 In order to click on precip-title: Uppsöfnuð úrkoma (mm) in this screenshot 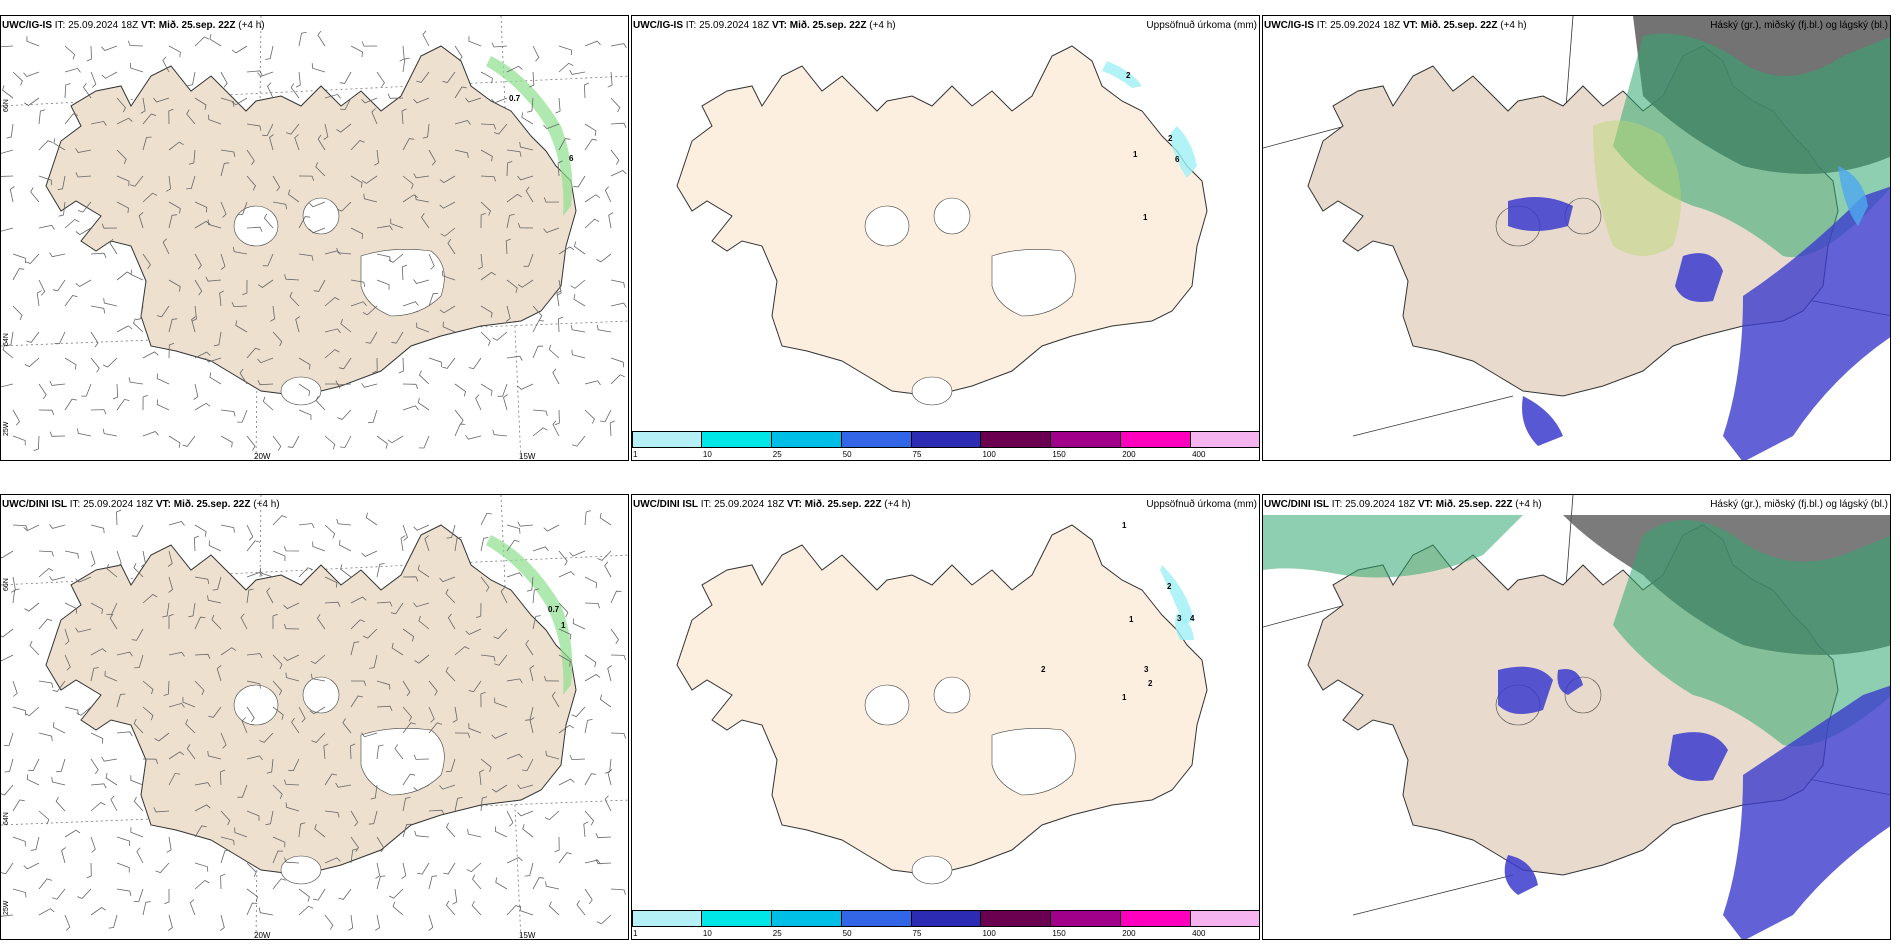, I will do `click(1201, 504)`.